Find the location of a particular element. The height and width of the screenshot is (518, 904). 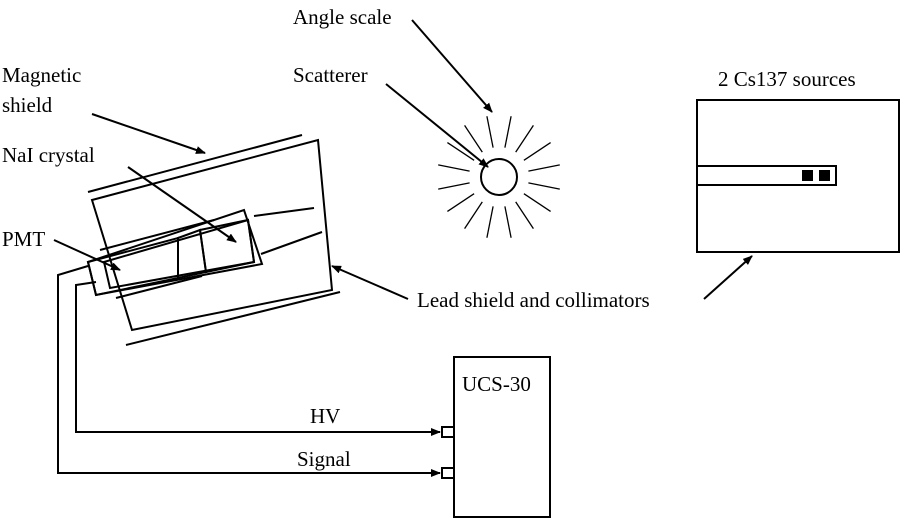

signal-label: Signal is located at coordinates (324, 459).